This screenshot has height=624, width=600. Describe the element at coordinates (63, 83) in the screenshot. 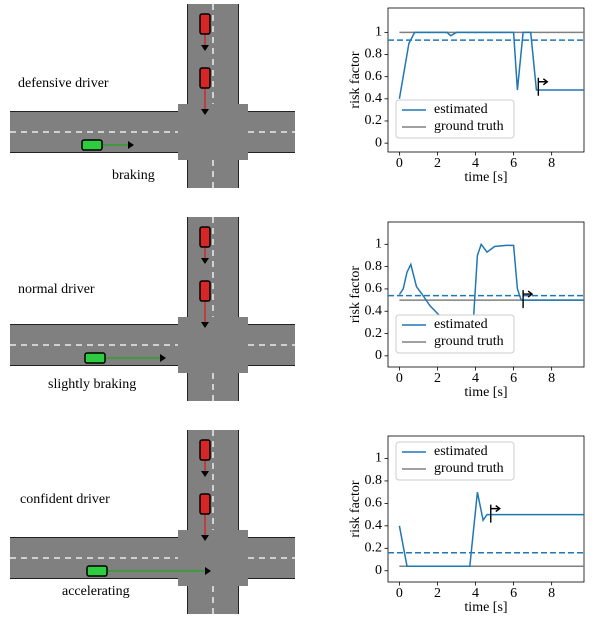

I see `driver-label: defensive driver` at that location.